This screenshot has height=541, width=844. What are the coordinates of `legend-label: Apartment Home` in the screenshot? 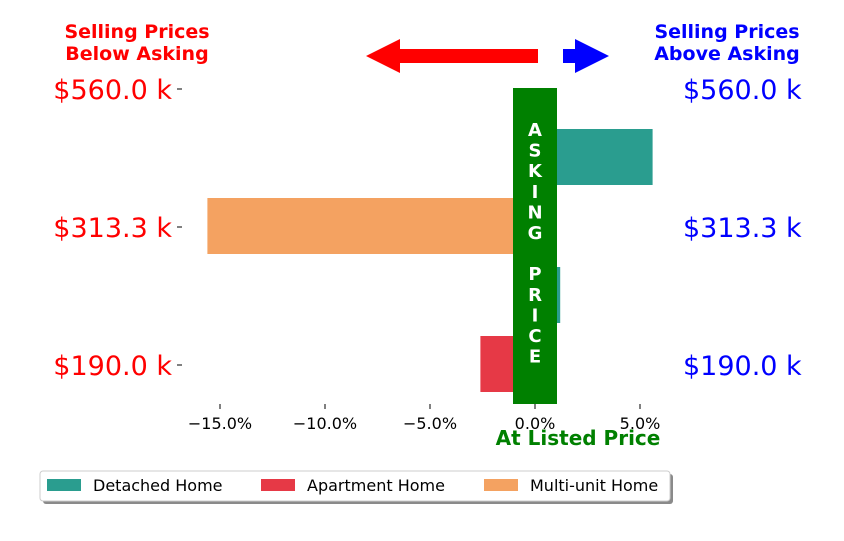 It's located at (376, 485).